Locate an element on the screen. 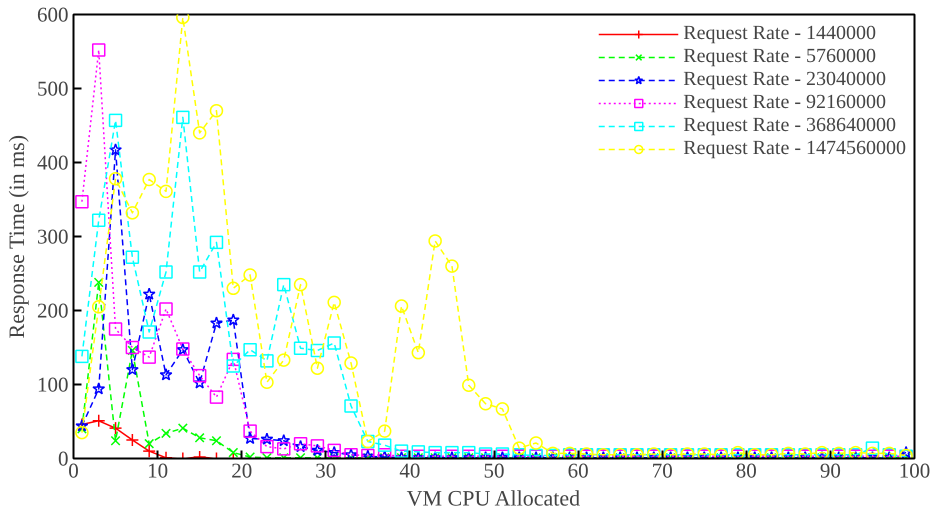 This screenshot has width=939, height=513. y-tick-label: 400 is located at coordinates (52, 162).